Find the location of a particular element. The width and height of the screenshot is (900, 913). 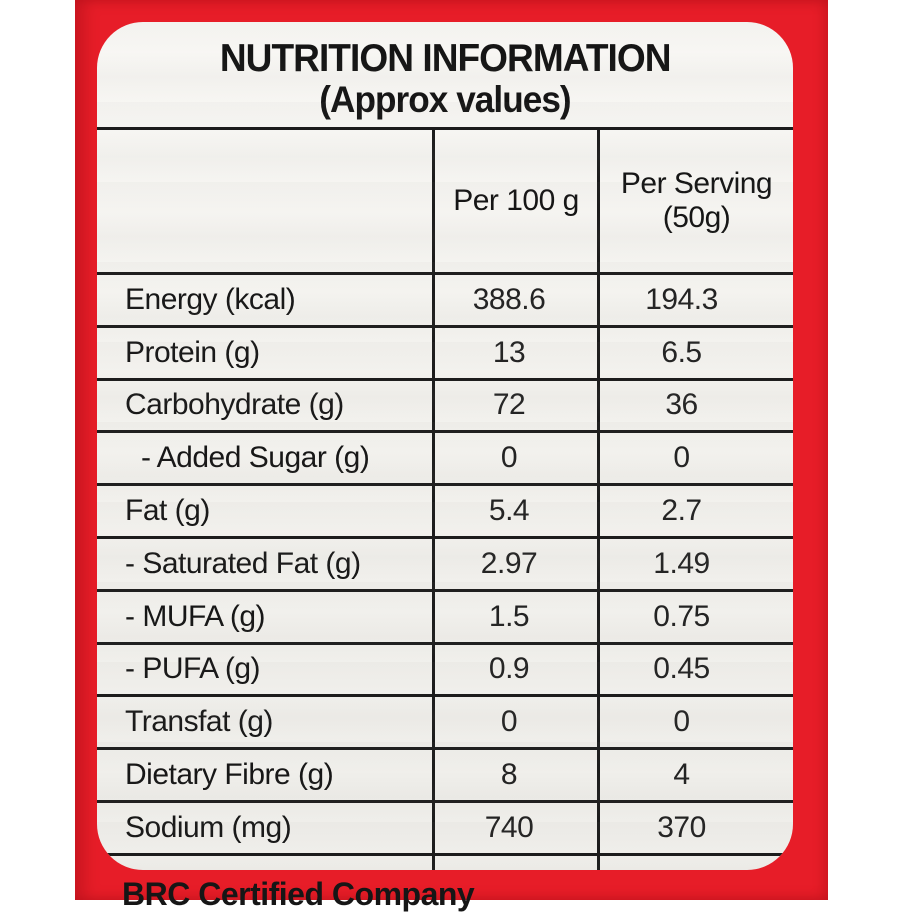

nutrient-label: Transfat (g) is located at coordinates (199, 722).